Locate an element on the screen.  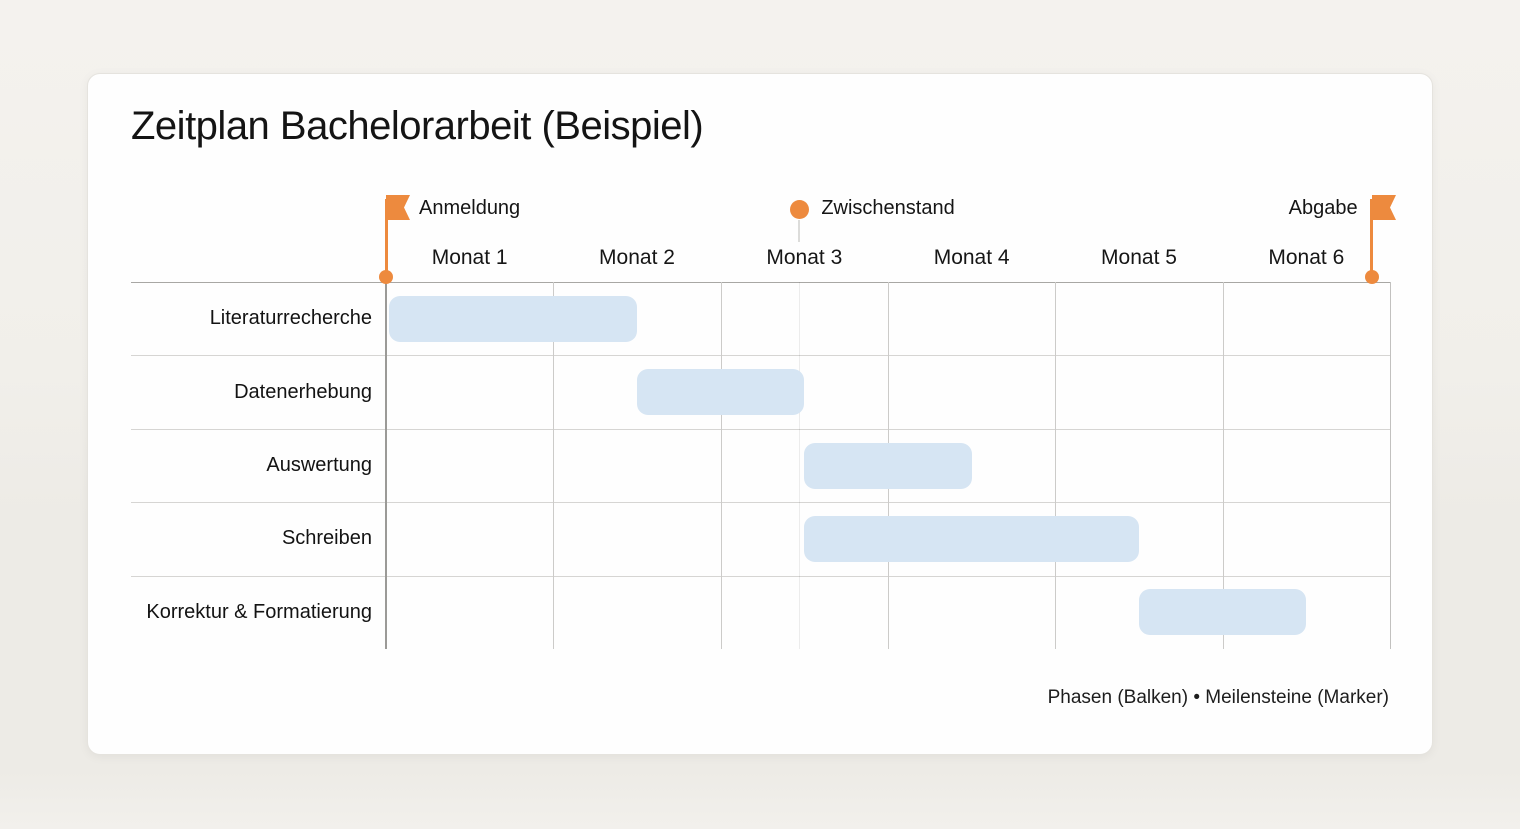
task-label: Auswertung is located at coordinates (319, 464).